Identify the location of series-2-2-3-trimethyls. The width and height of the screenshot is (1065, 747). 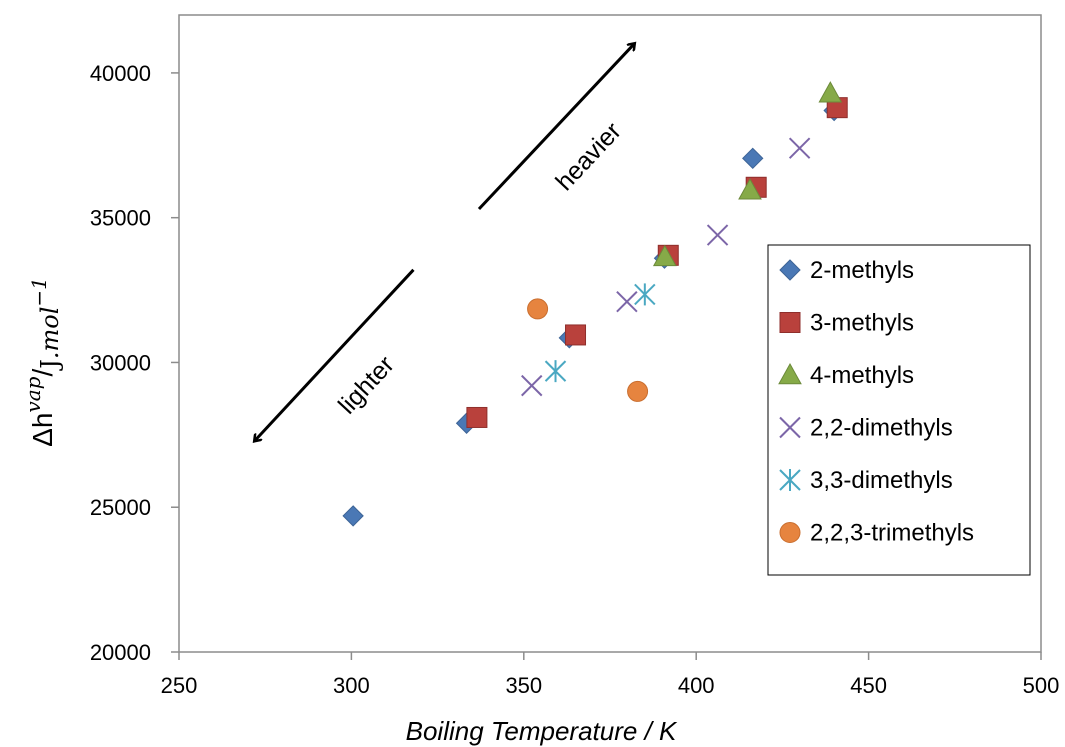
(588, 350).